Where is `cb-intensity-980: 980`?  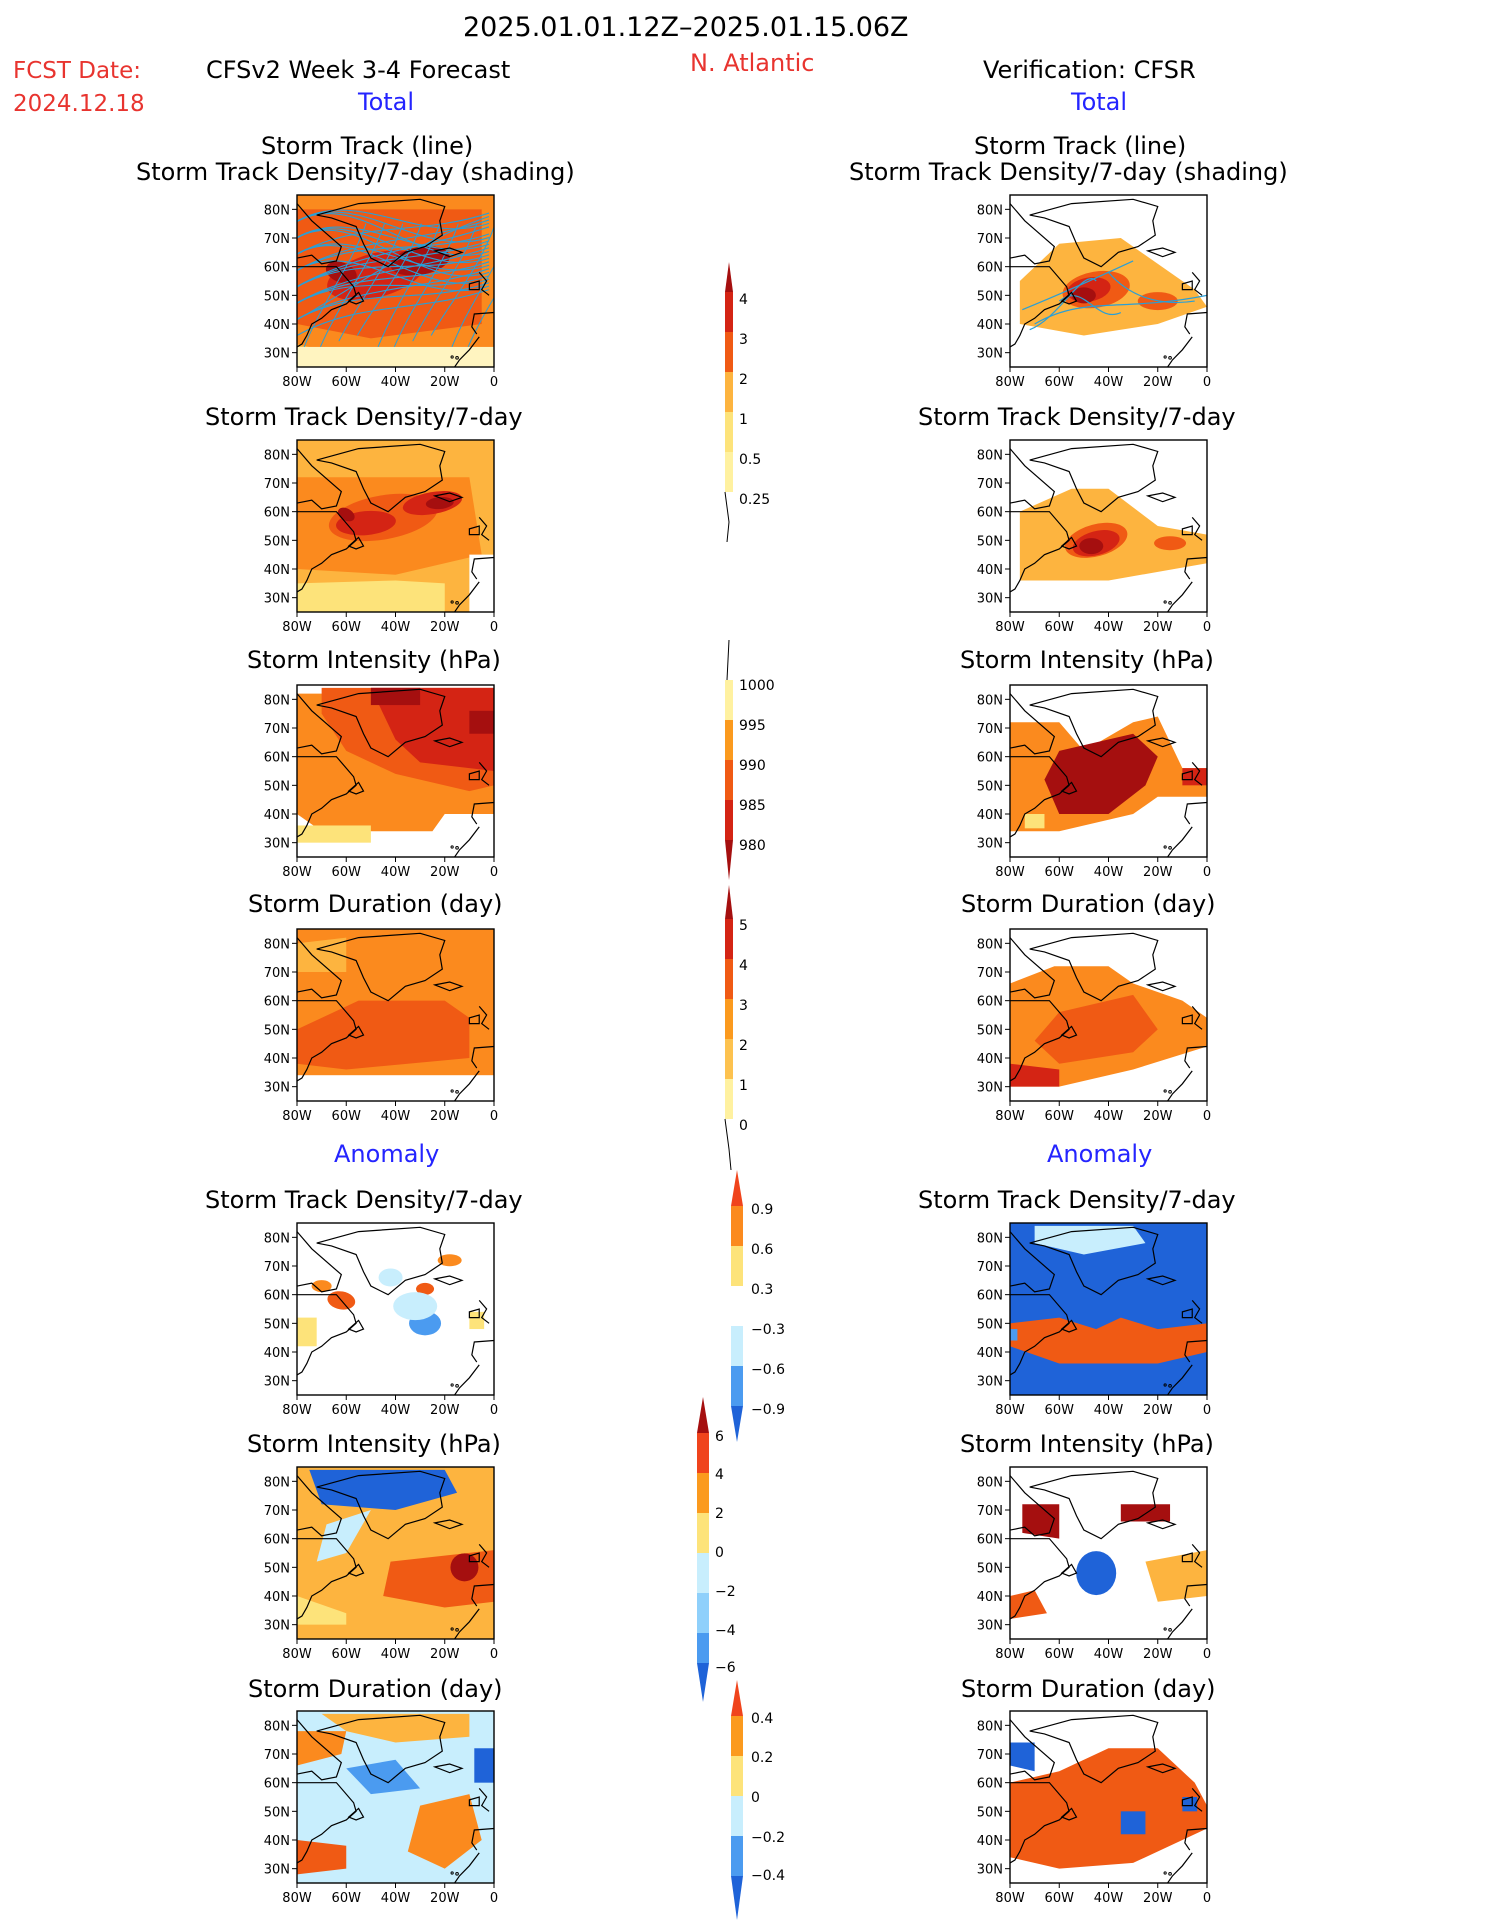
cb-intensity-980: 980 is located at coordinates (752, 846).